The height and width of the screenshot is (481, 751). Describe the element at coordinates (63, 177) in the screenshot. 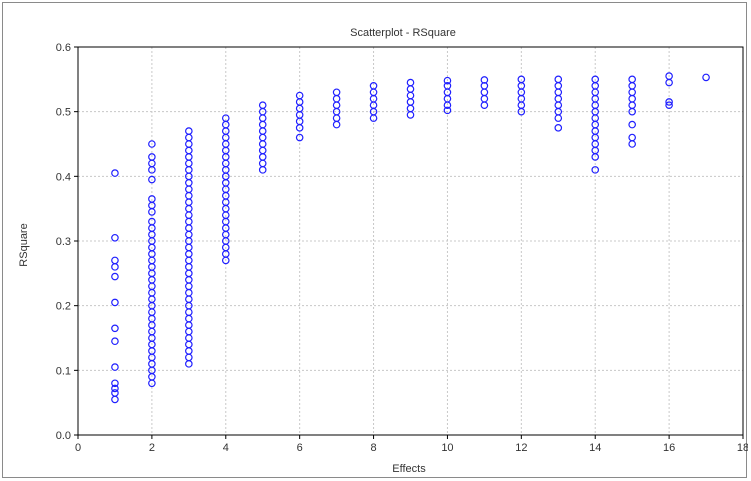

I see `y-tick-label: 0.4` at that location.